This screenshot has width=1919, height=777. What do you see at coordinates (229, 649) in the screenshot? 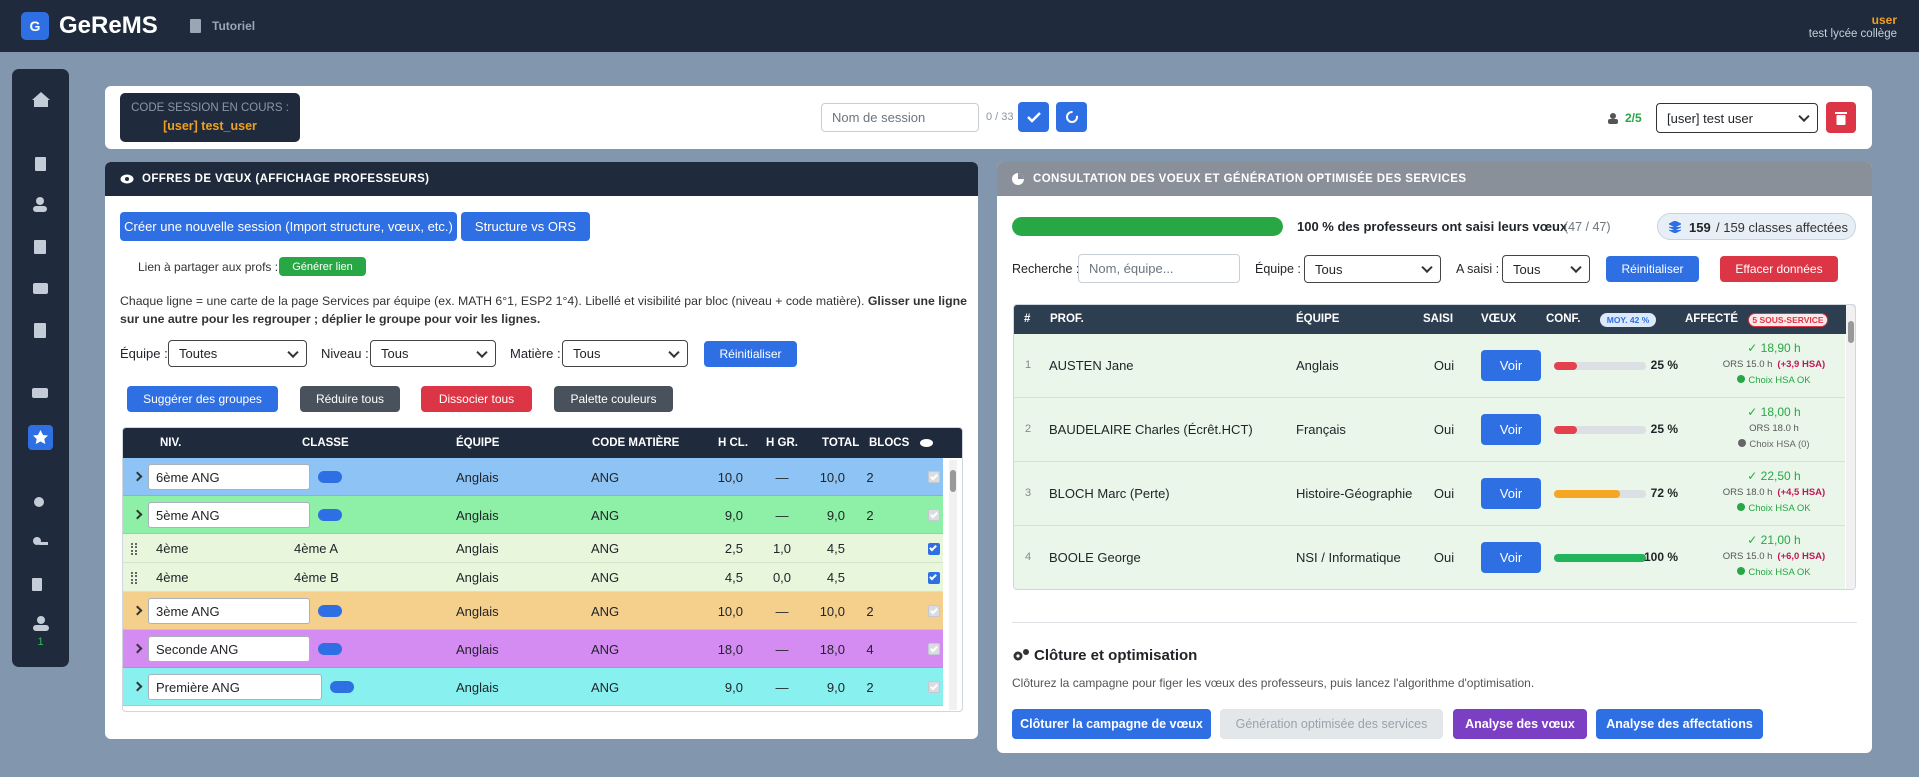
I see `group-label-input: Seconde ANG` at bounding box center [229, 649].